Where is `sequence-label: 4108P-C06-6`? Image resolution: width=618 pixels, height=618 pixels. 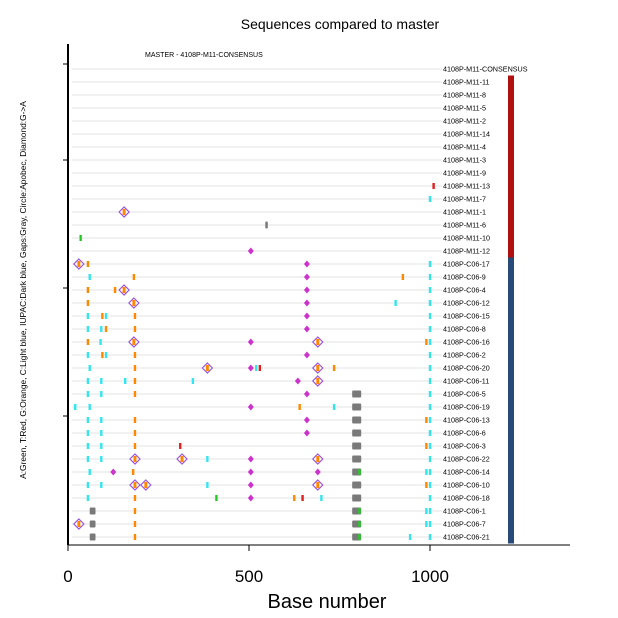 sequence-label: 4108P-C06-6 is located at coordinates (464, 433).